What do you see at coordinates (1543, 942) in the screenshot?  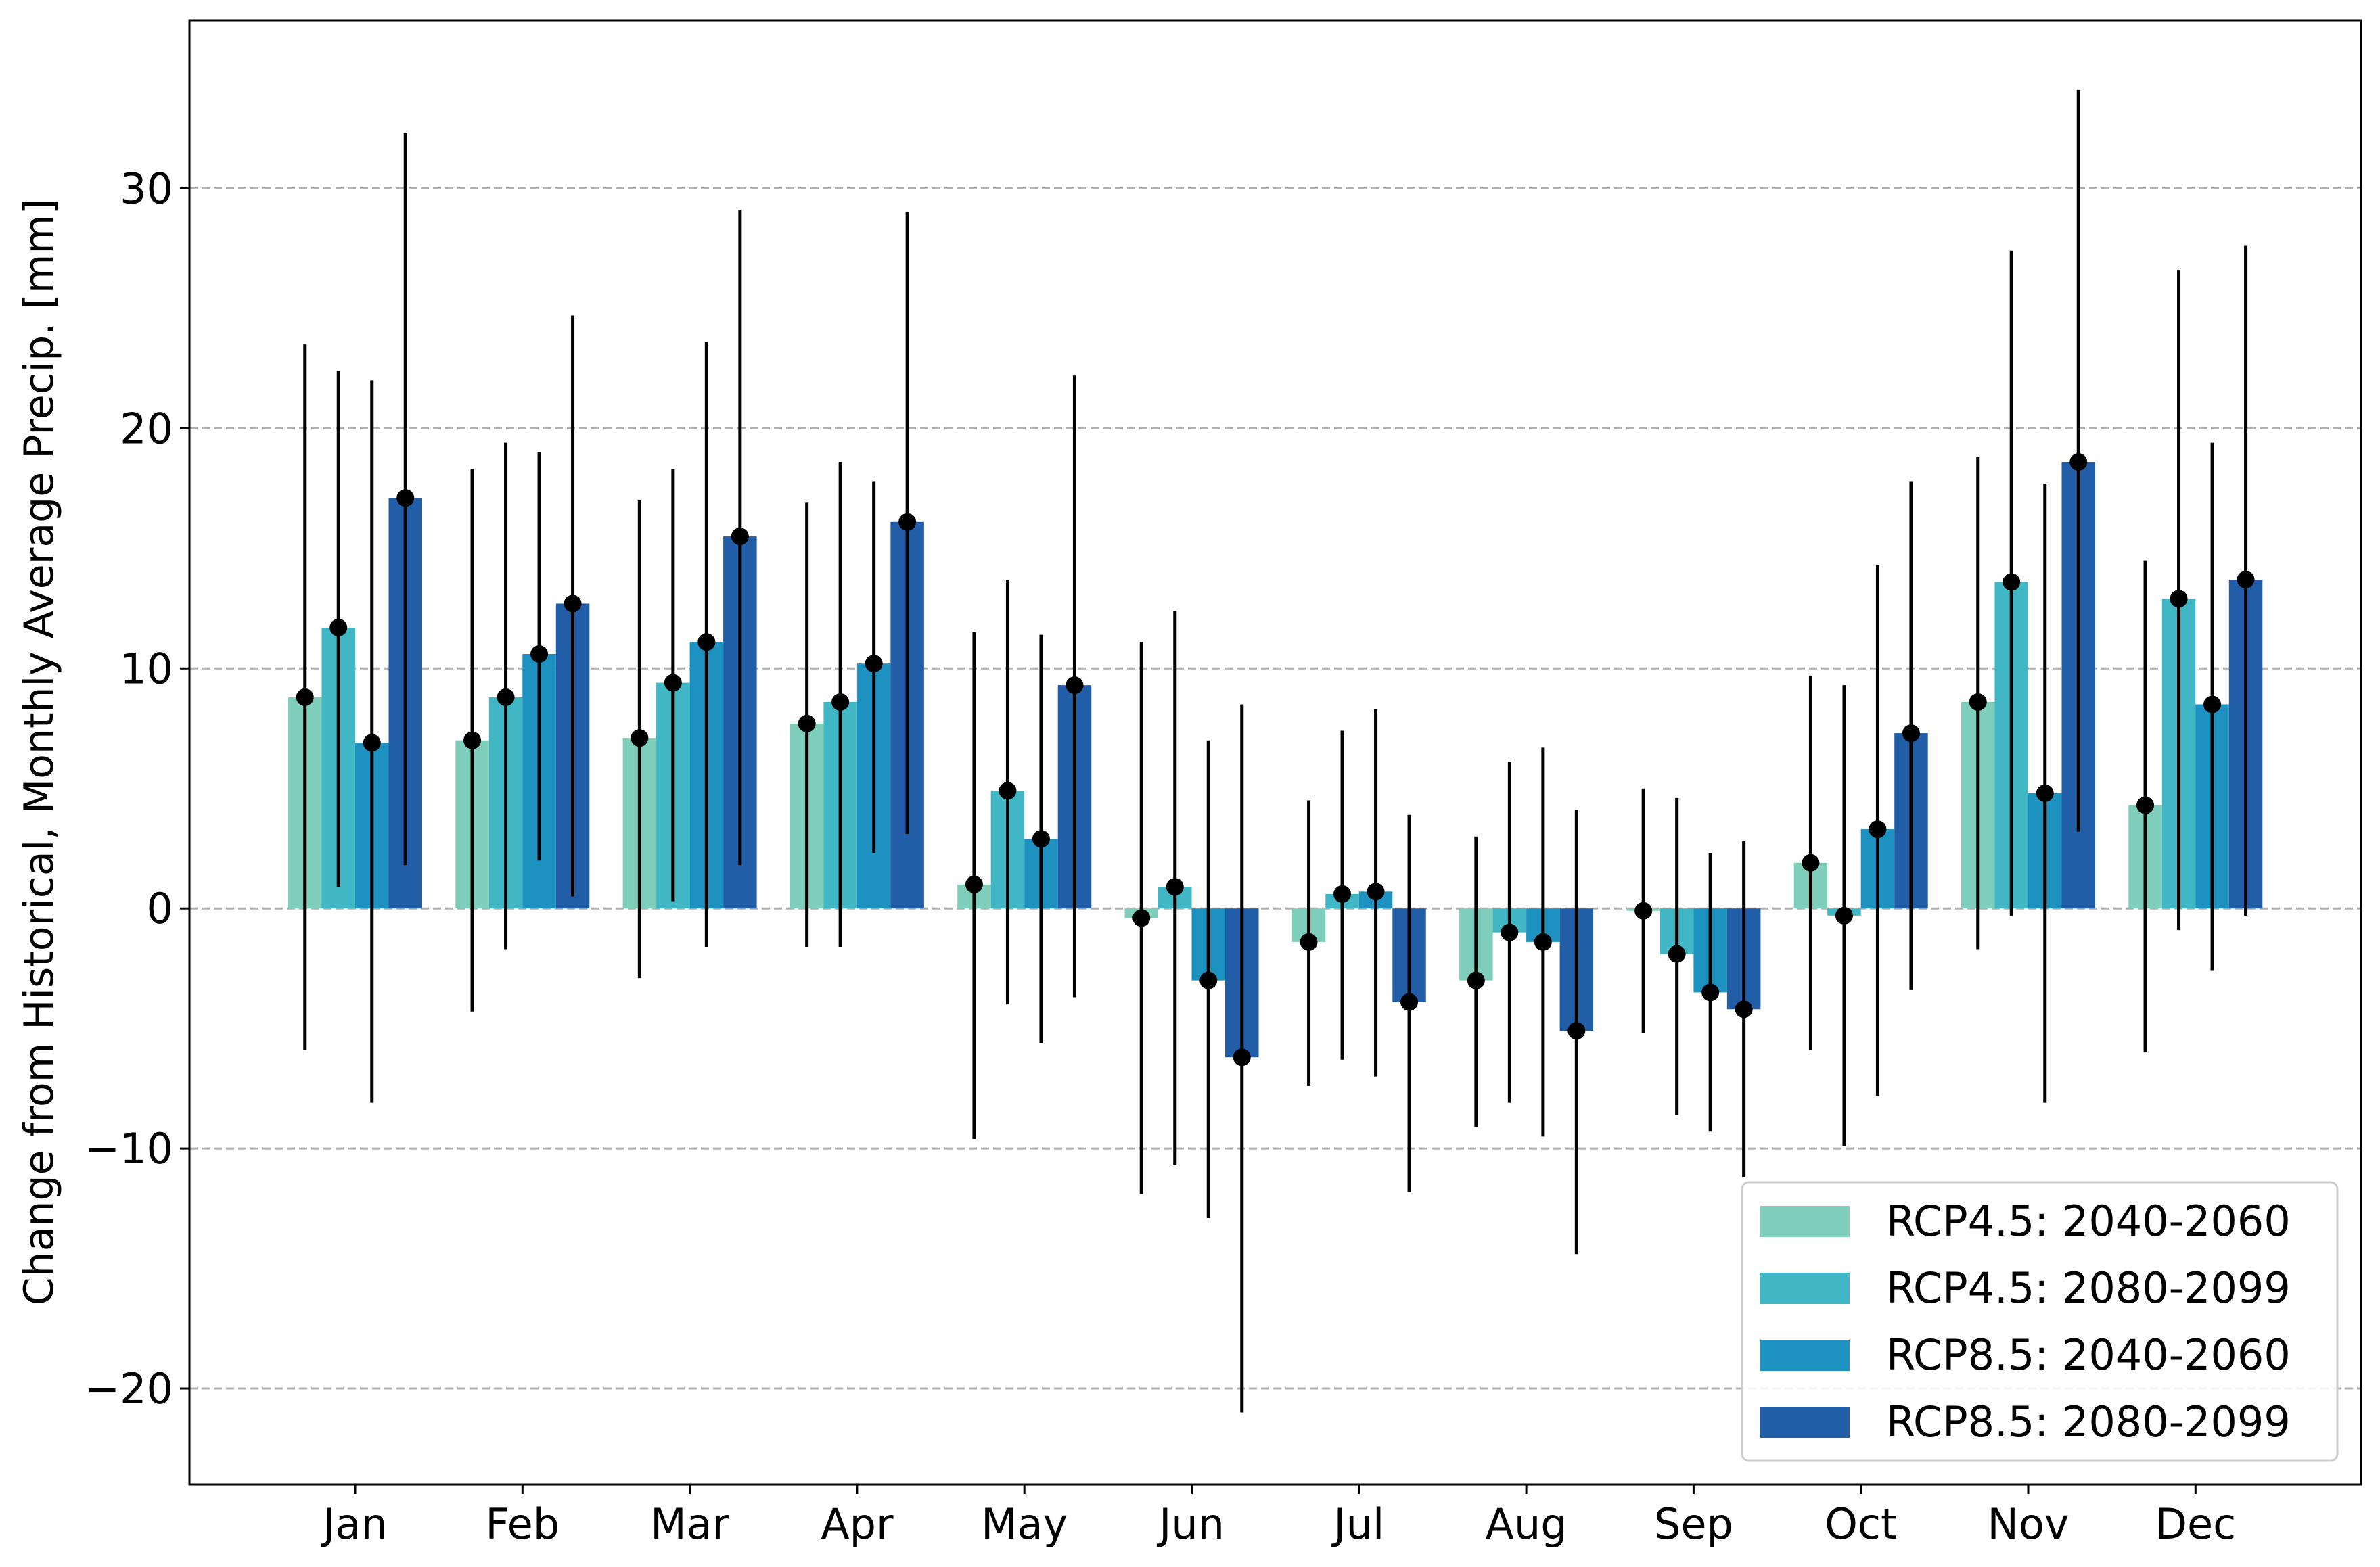 I see `mean-point-s3-aug` at bounding box center [1543, 942].